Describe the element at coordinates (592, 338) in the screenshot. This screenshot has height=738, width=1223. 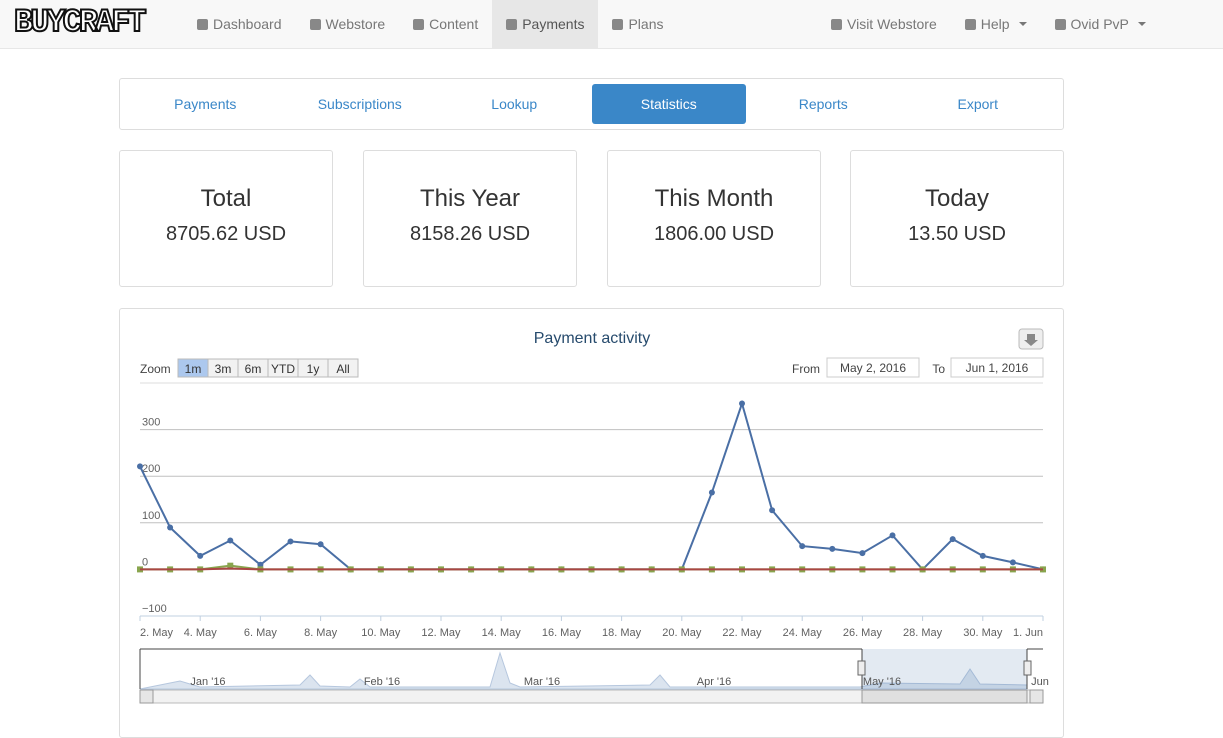
I see `chart-title: Payment activity` at that location.